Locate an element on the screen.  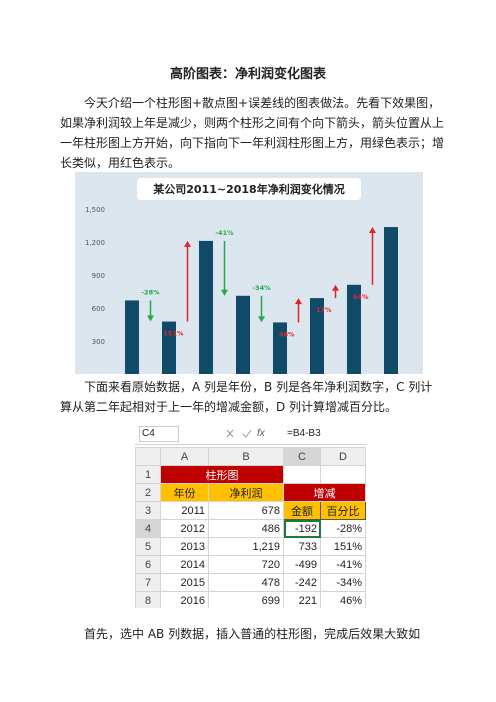
row: 8 2016 699 221 46% is located at coordinates (250, 599).